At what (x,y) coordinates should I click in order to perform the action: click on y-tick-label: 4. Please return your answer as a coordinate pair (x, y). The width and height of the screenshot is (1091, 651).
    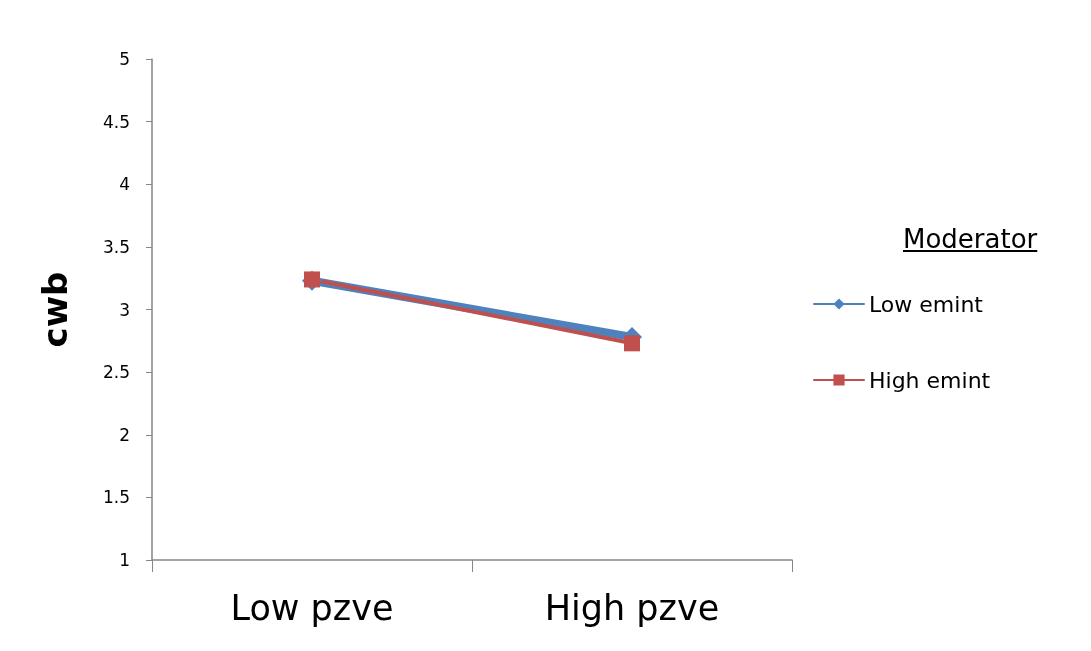
    Looking at the image, I should click on (124, 184).